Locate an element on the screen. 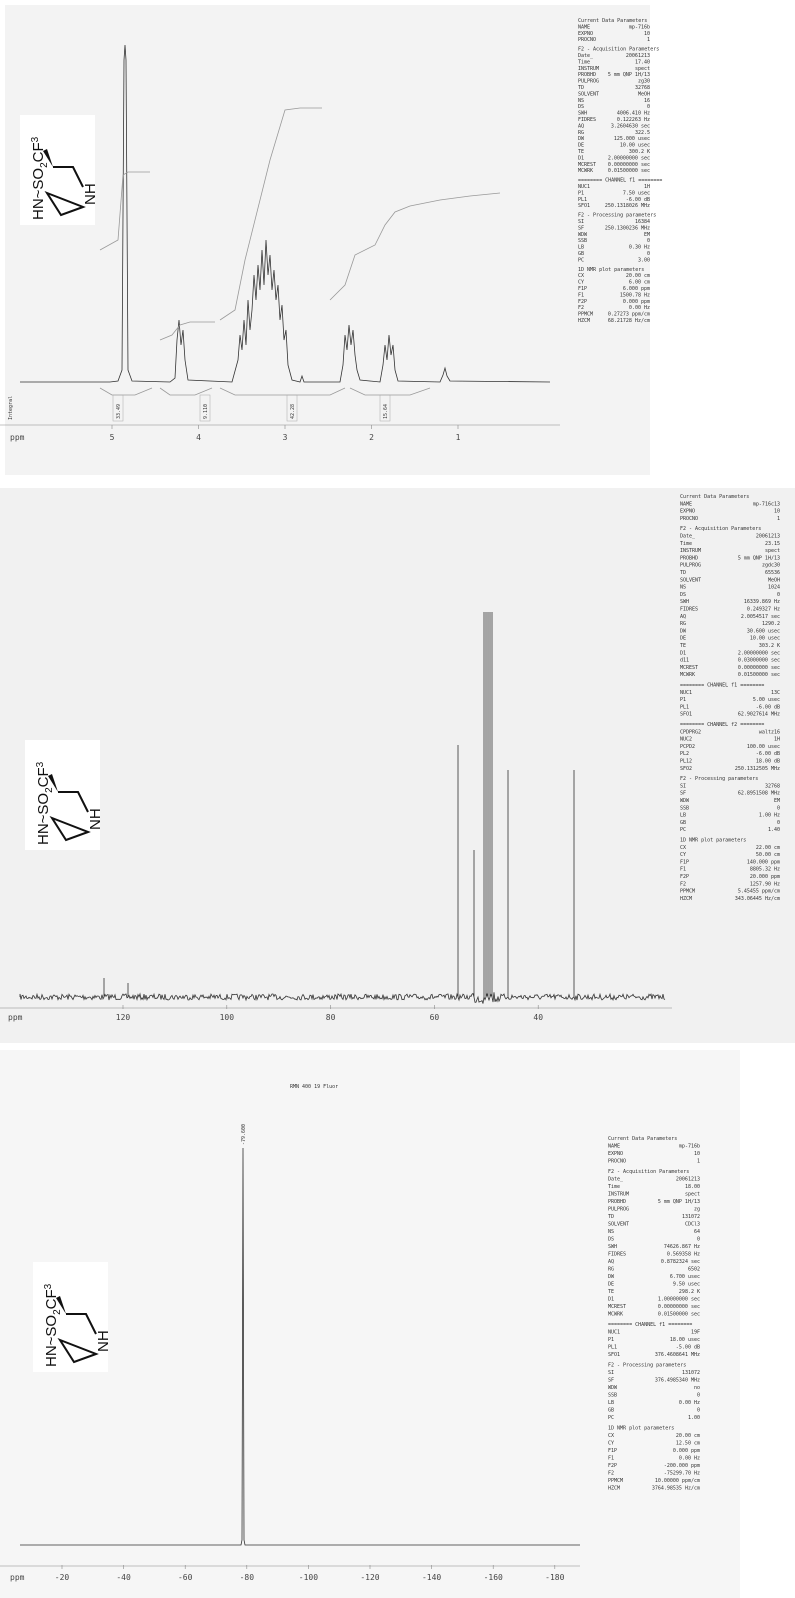  formula-part: 3 is located at coordinates (48, 1286).